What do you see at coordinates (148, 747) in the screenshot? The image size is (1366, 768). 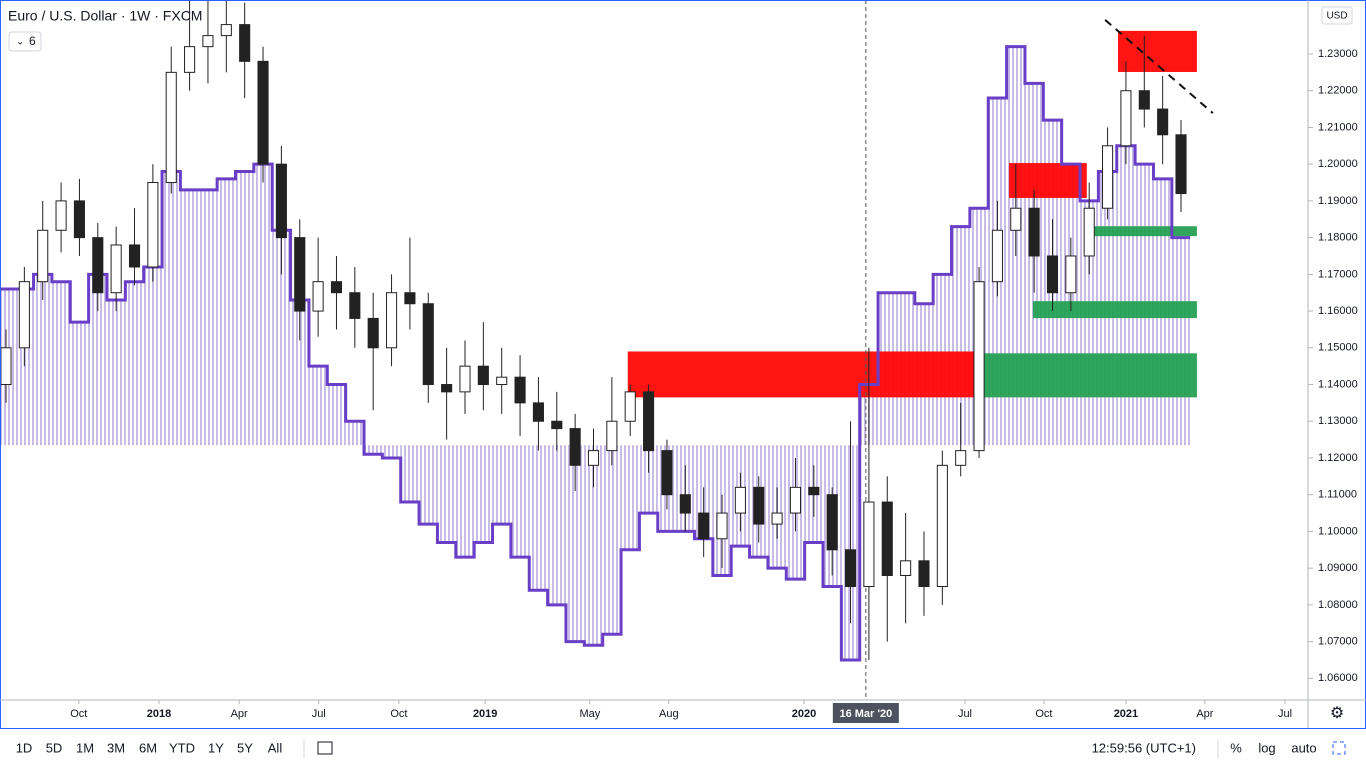 I see `range-button: 6M` at bounding box center [148, 747].